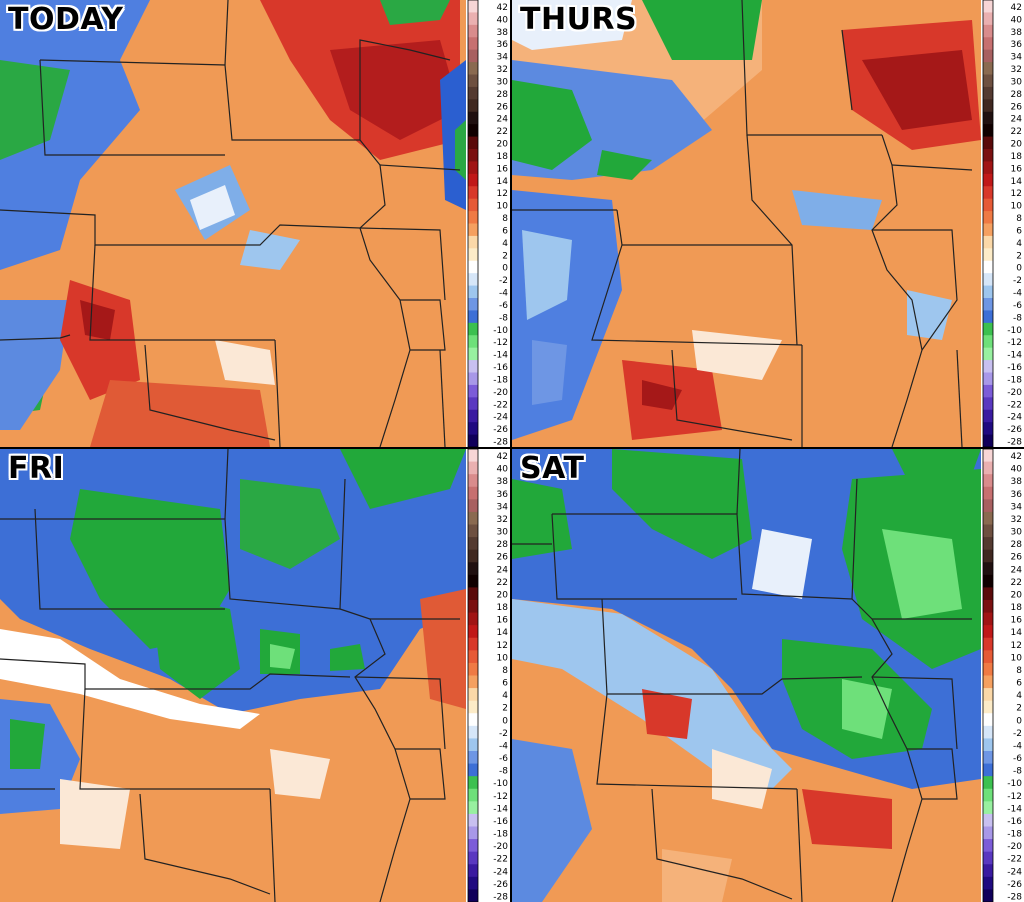 This screenshot has width=1024, height=902. What do you see at coordinates (503, 470) in the screenshot?
I see `legend-tick-label: 40` at bounding box center [503, 470].